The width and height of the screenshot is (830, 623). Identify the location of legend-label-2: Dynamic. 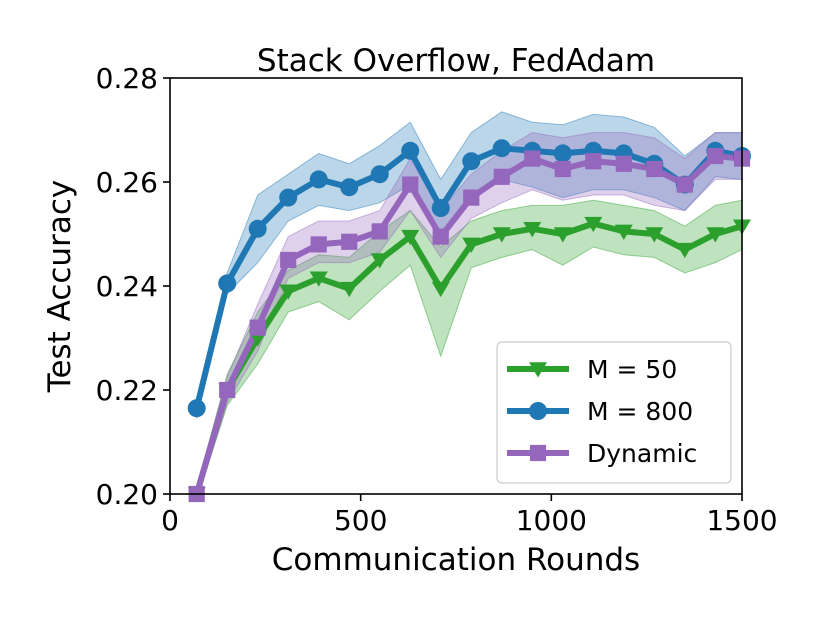
(642, 453).